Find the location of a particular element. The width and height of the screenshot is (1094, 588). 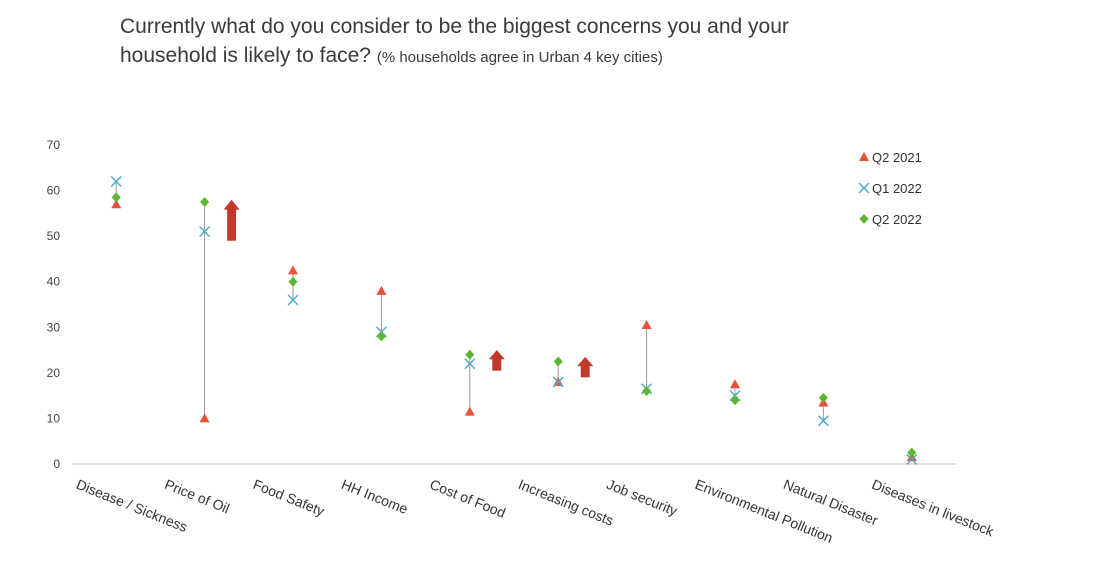

legend-label: Q1 2022 is located at coordinates (897, 188).